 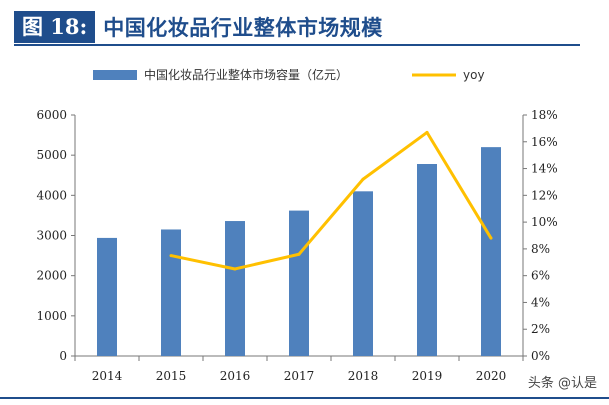 What do you see at coordinates (299, 376) in the screenshot?
I see `x-tick-label: 2017` at bounding box center [299, 376].